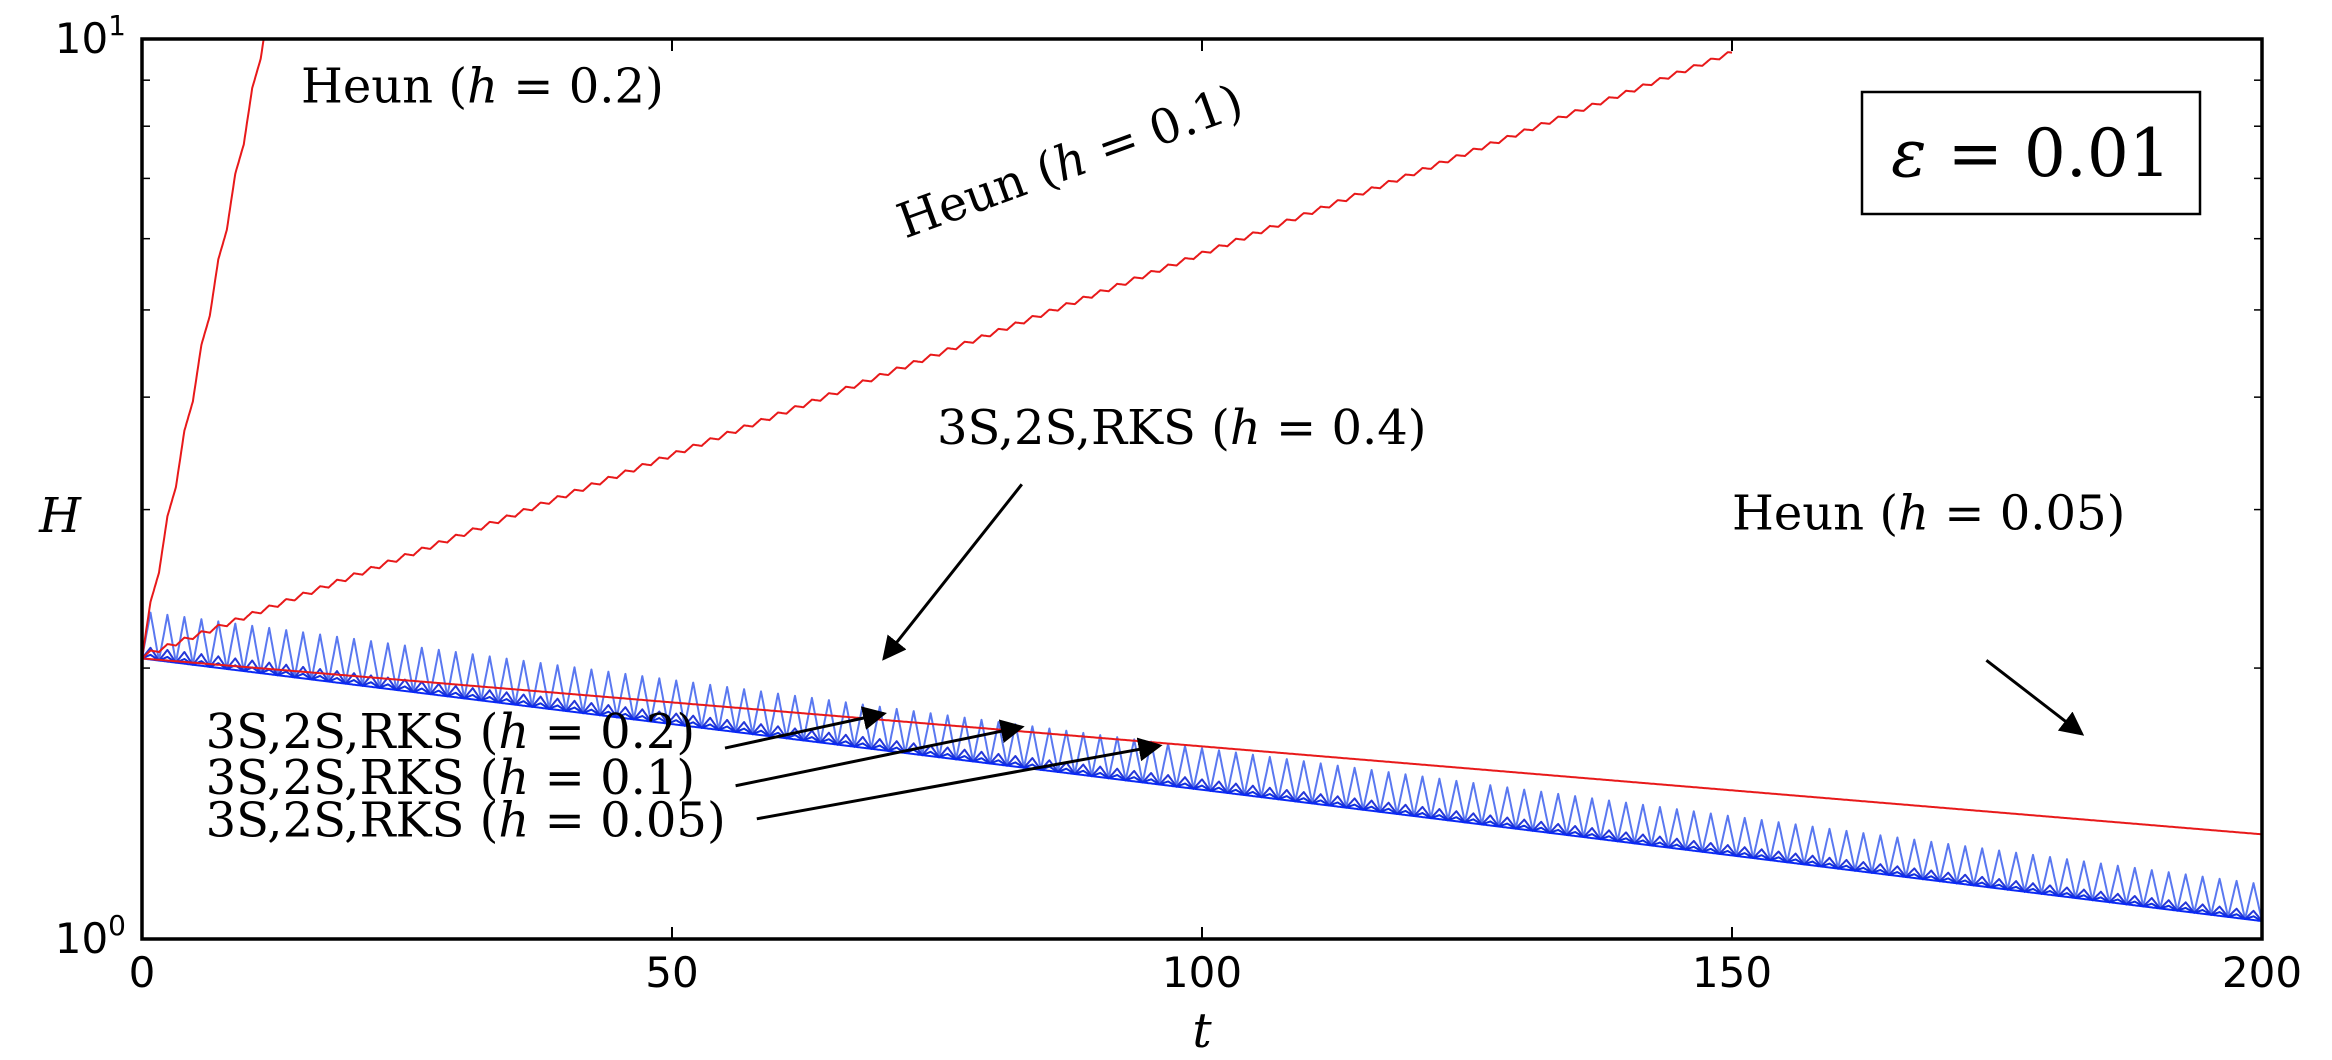 Image resolution: width=2332 pixels, height=1060 pixels. Describe the element at coordinates (90, 936) in the screenshot. I see `y-tick-label: 10⁰` at that location.